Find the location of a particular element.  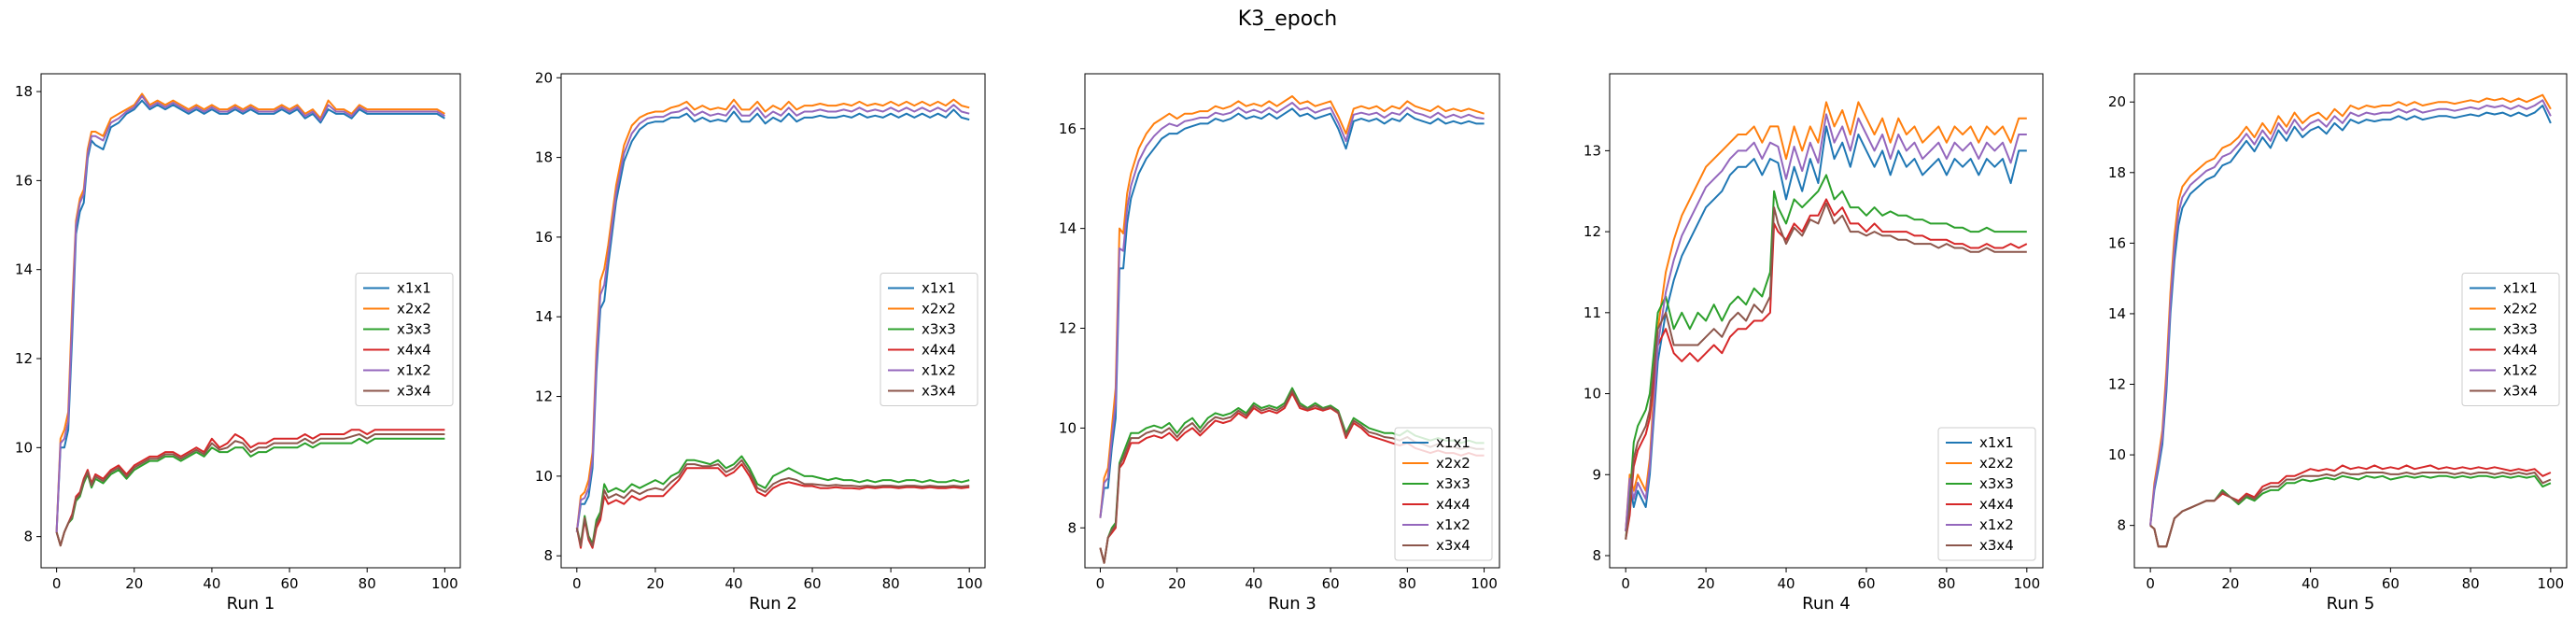

y-tick-label: 16 is located at coordinates (2117, 243).